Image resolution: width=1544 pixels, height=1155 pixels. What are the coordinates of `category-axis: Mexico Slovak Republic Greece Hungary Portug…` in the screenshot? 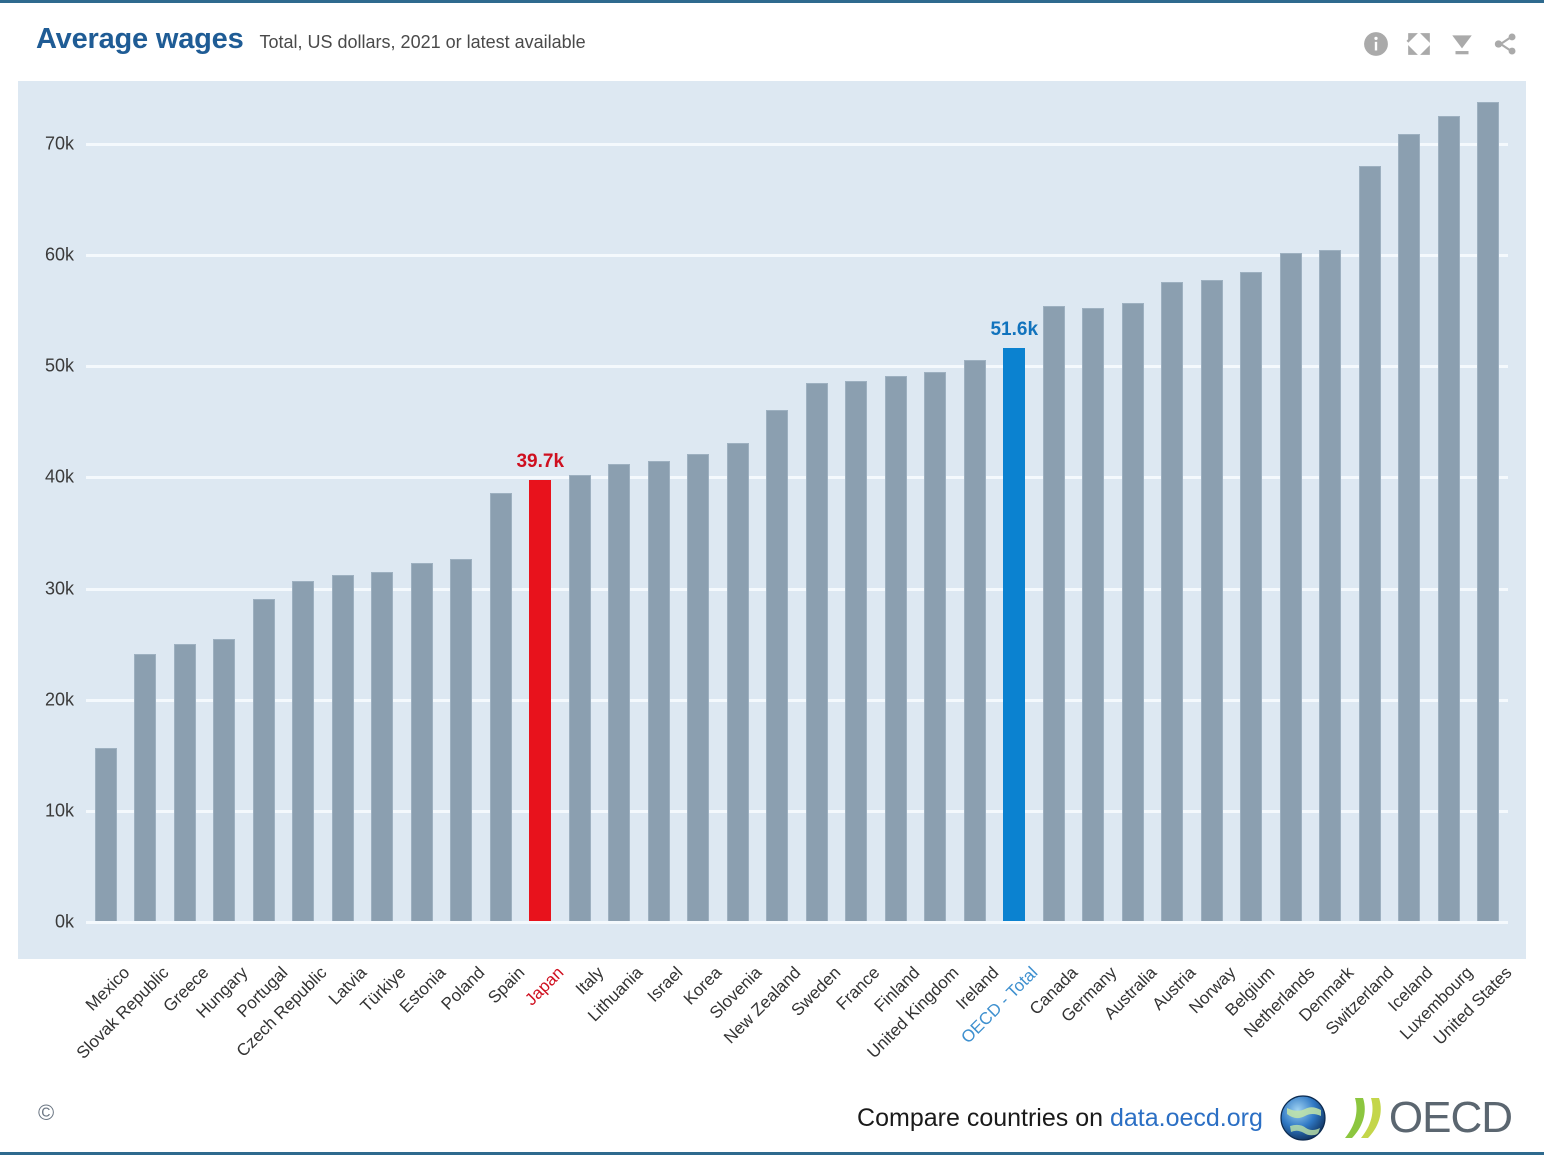 It's located at (772, 1020).